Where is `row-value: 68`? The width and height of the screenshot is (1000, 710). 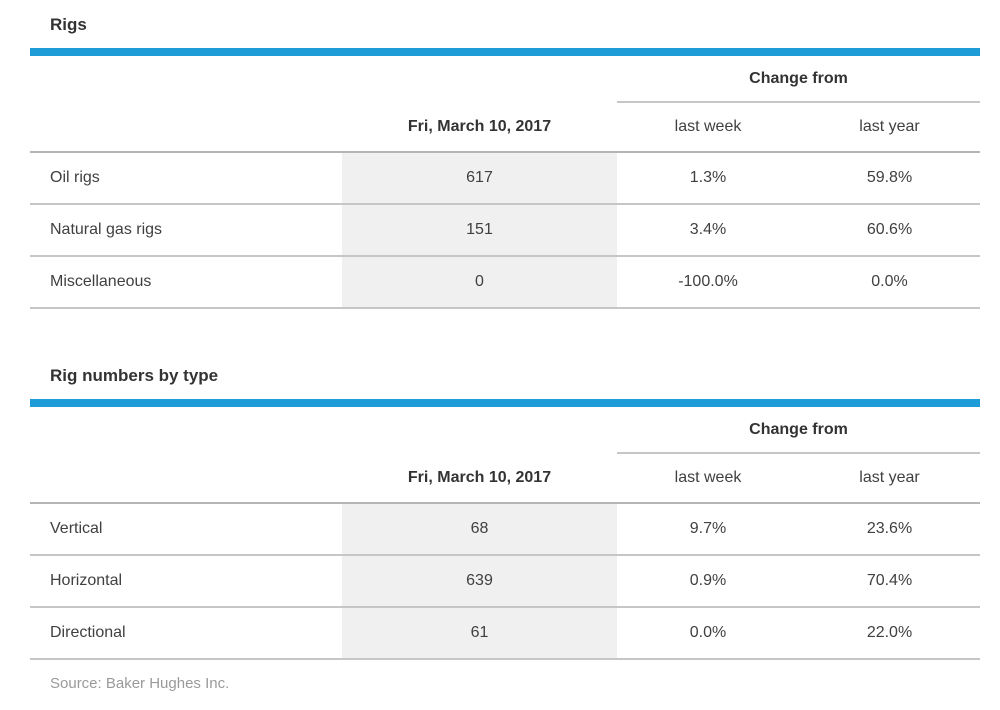 row-value: 68 is located at coordinates (479, 529).